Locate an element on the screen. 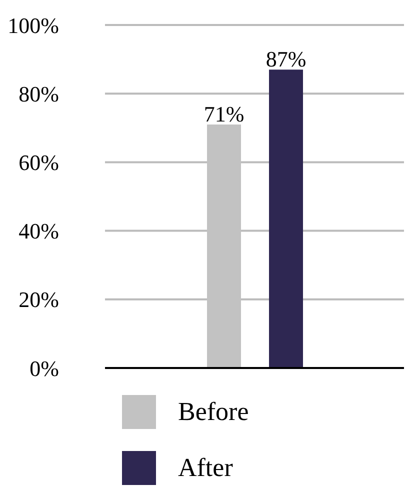 Image resolution: width=414 pixels, height=493 pixels. legend-label: After is located at coordinates (205, 468).